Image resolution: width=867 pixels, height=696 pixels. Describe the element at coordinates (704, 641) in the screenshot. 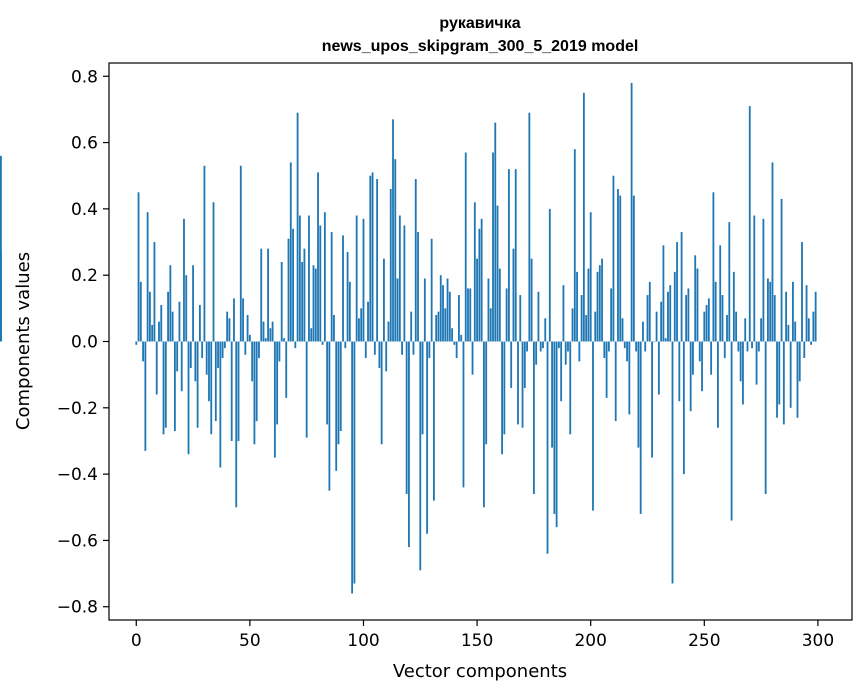

I see `x-tick-label: 250` at that location.